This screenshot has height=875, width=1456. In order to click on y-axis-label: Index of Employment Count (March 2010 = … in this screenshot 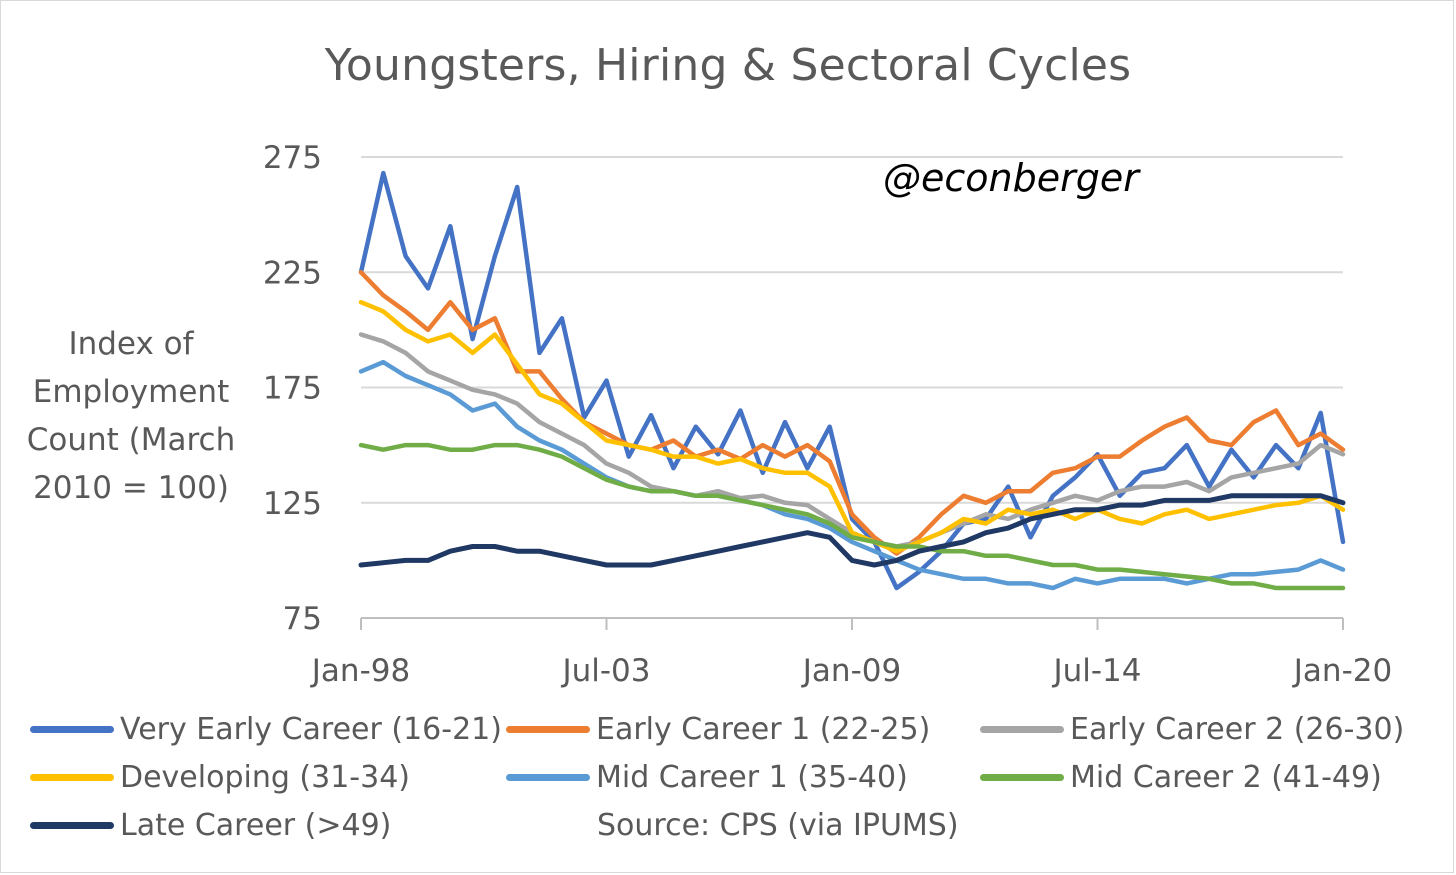, I will do `click(131, 416)`.